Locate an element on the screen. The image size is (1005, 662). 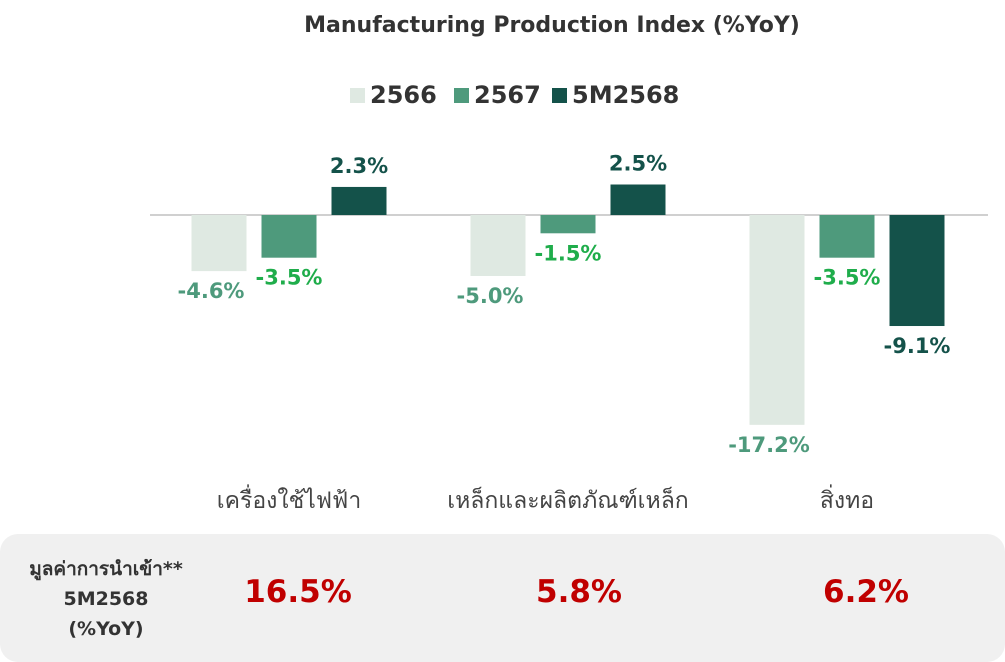
category-label: เหล็กและผลิตภัณฑ์เหล็ก is located at coordinates (567, 499).